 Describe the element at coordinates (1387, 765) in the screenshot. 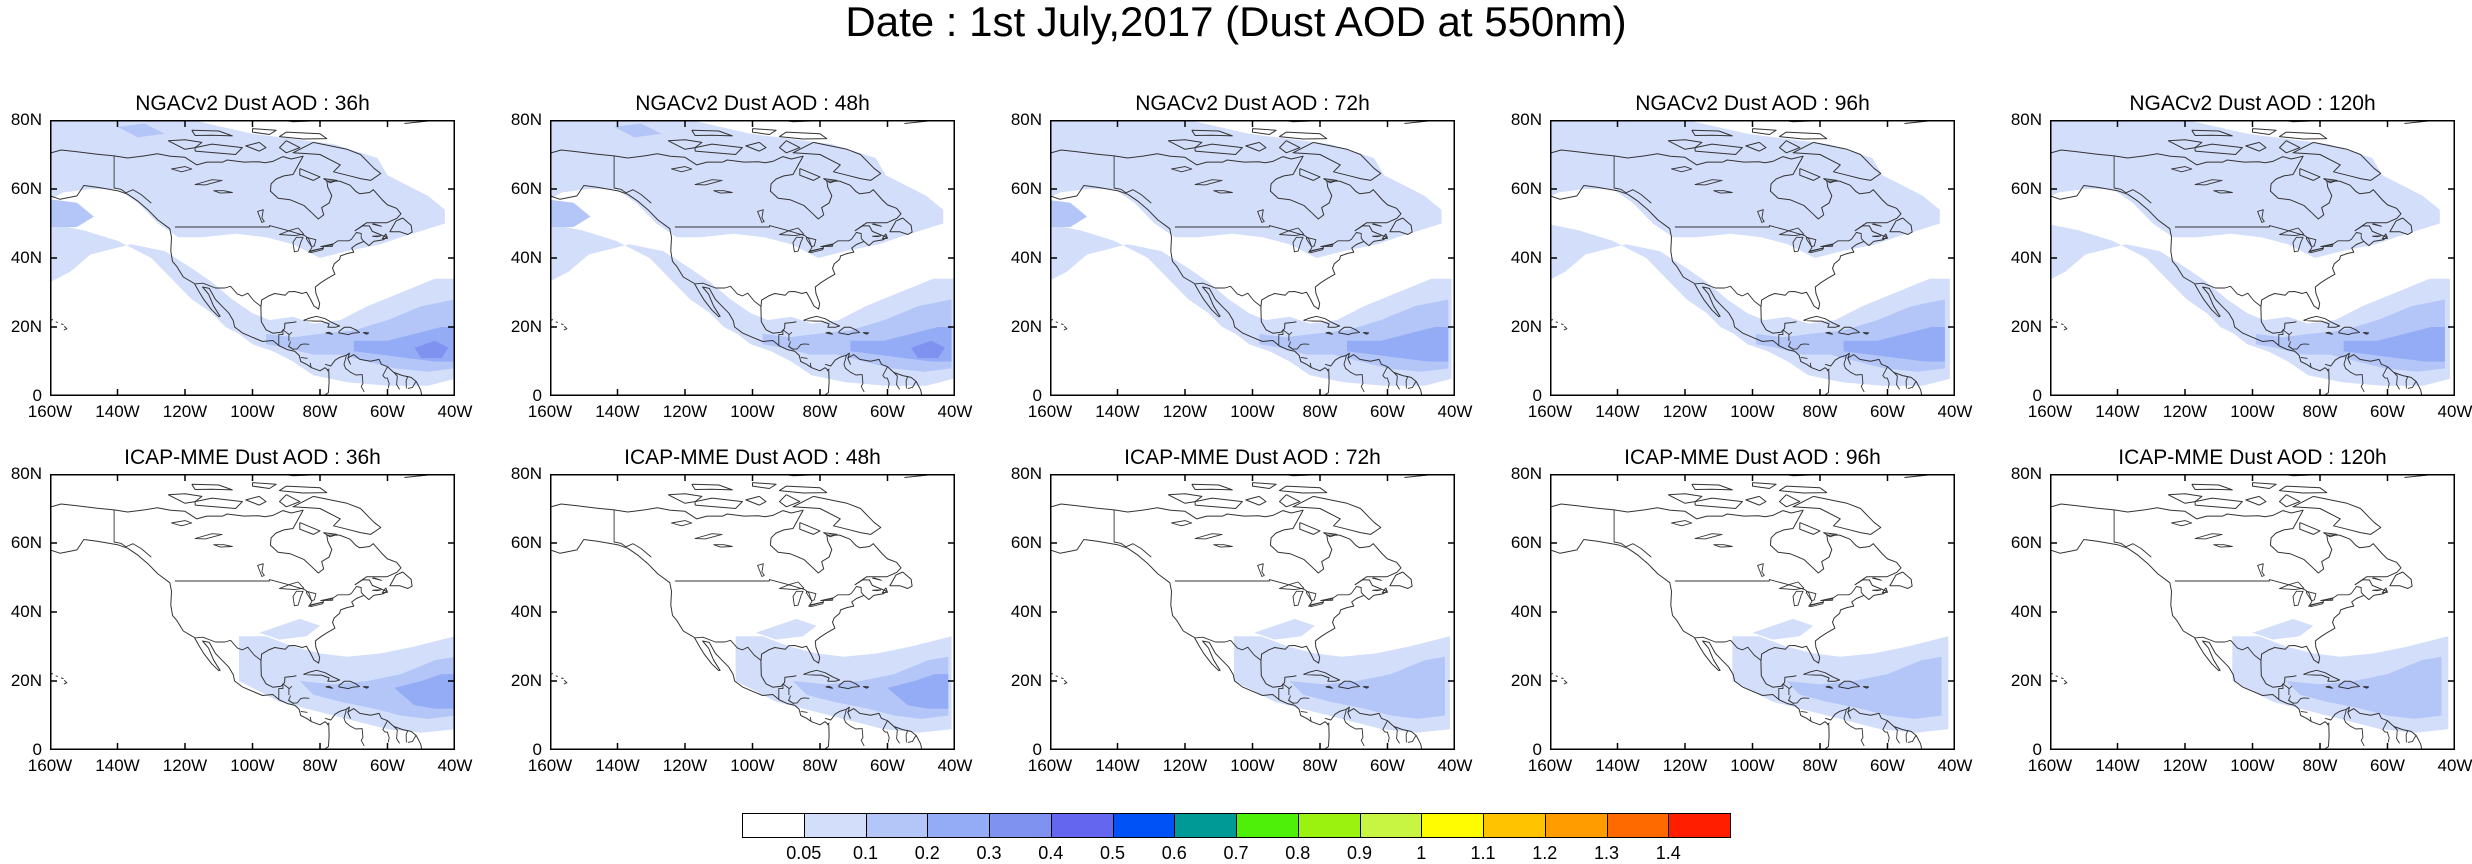

I see `x-tick-label: 60W` at that location.